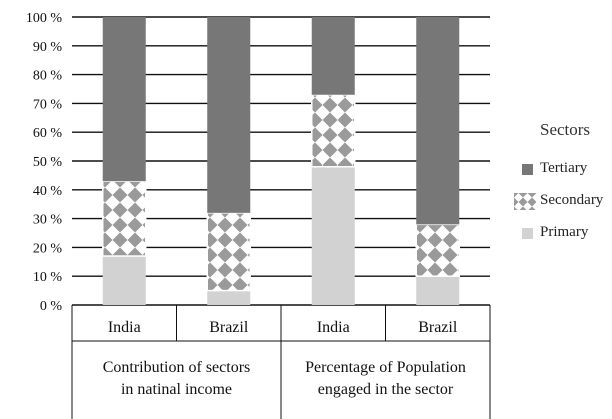 The image size is (612, 419). I want to click on y-tick-label: 90 %, so click(48, 47).